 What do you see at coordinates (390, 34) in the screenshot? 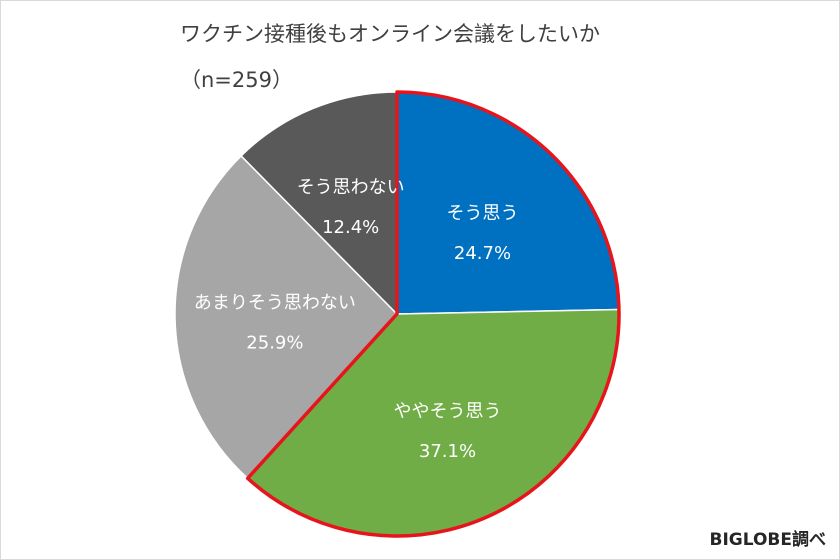
I see `chart-title: ワクチン接種後もオンライン会議をしたいか` at bounding box center [390, 34].